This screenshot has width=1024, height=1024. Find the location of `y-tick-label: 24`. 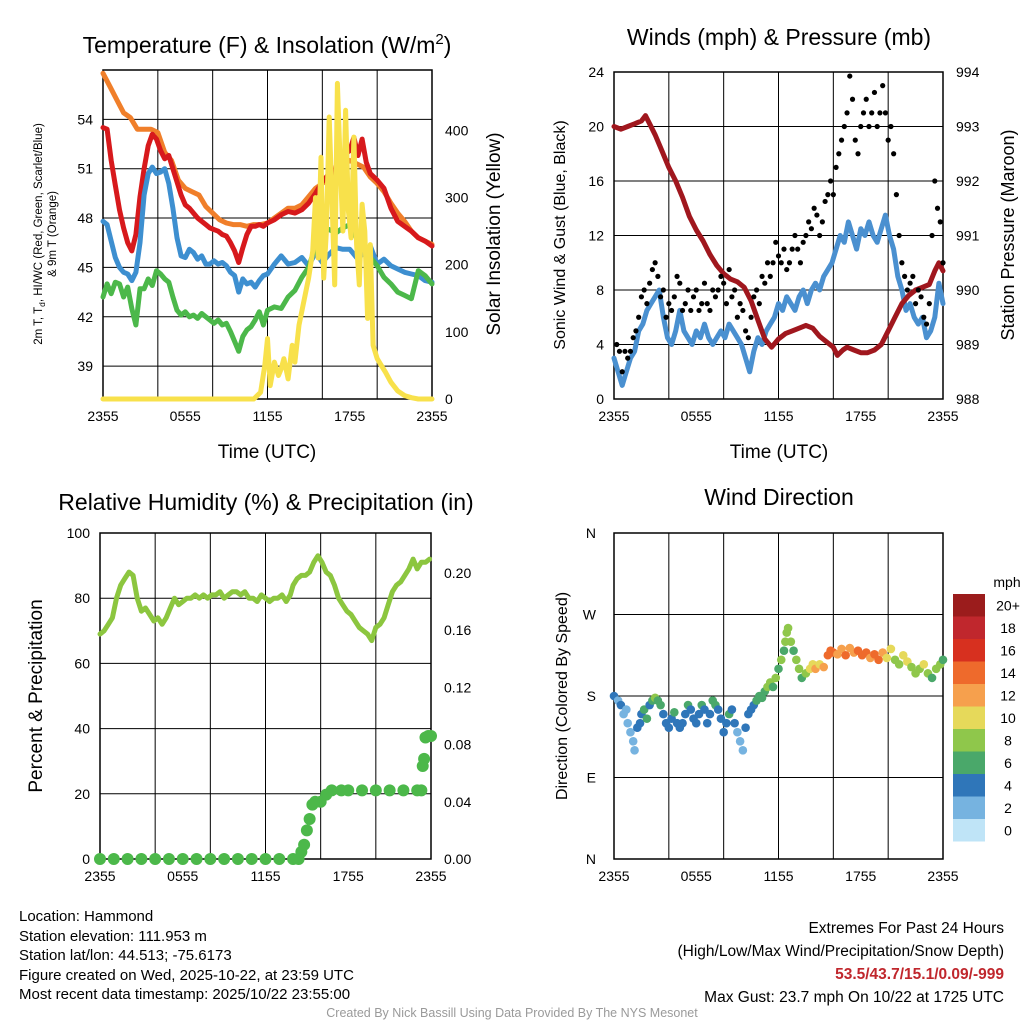

y-tick-label: 24 is located at coordinates (596, 72).